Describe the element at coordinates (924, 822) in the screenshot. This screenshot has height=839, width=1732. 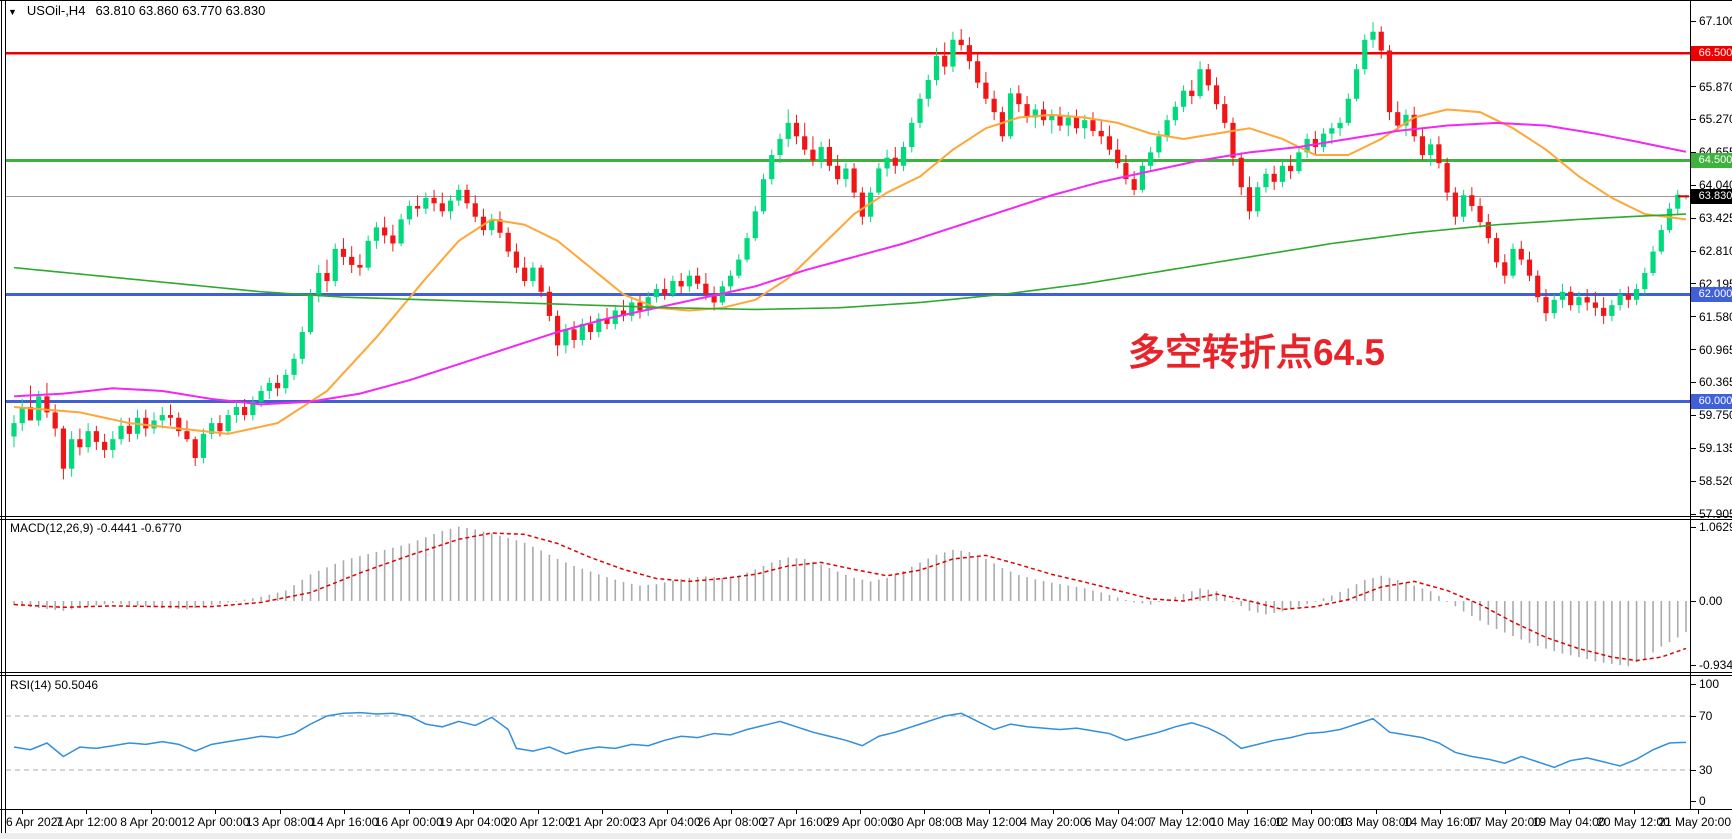
I see `time-label: 30 Apr 08:00` at that location.